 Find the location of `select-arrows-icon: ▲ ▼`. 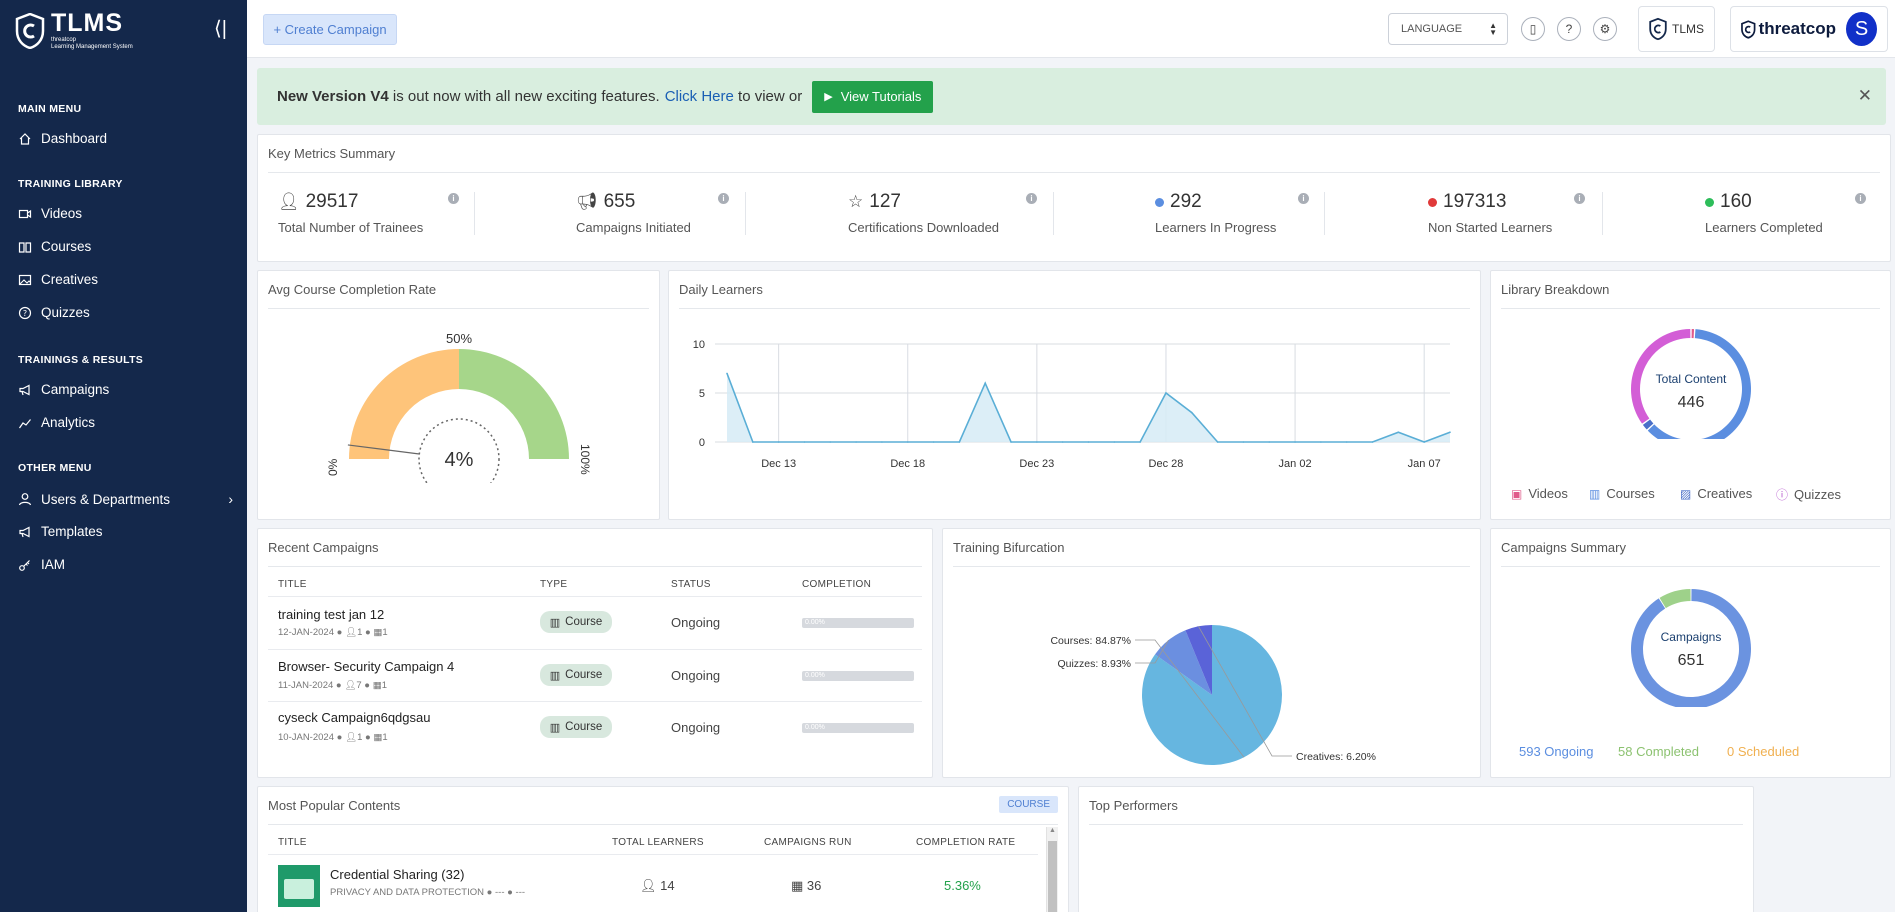

select-arrows-icon: ▲ ▼ is located at coordinates (1493, 29).